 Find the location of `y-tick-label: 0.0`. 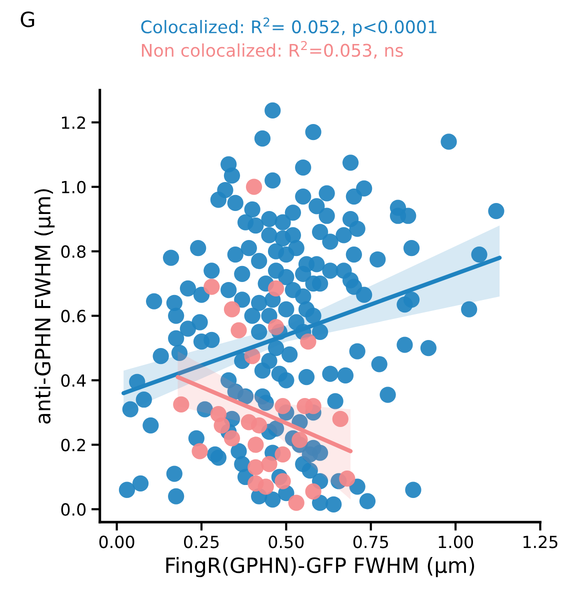

y-tick-label: 0.0 is located at coordinates (73, 509).